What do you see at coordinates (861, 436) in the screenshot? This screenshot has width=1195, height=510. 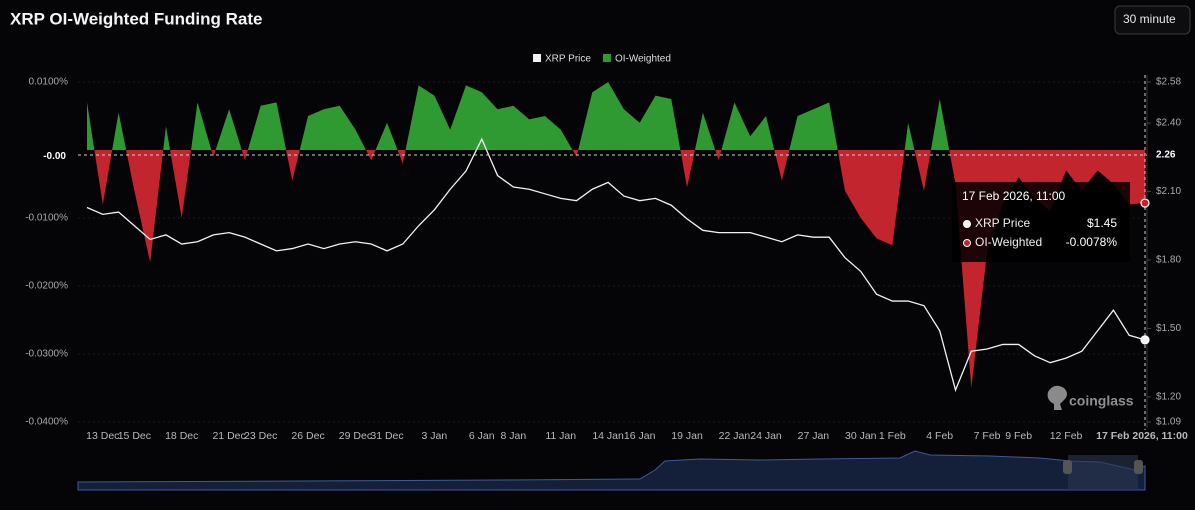 I see `x-tick-label: 30 Jan` at bounding box center [861, 436].